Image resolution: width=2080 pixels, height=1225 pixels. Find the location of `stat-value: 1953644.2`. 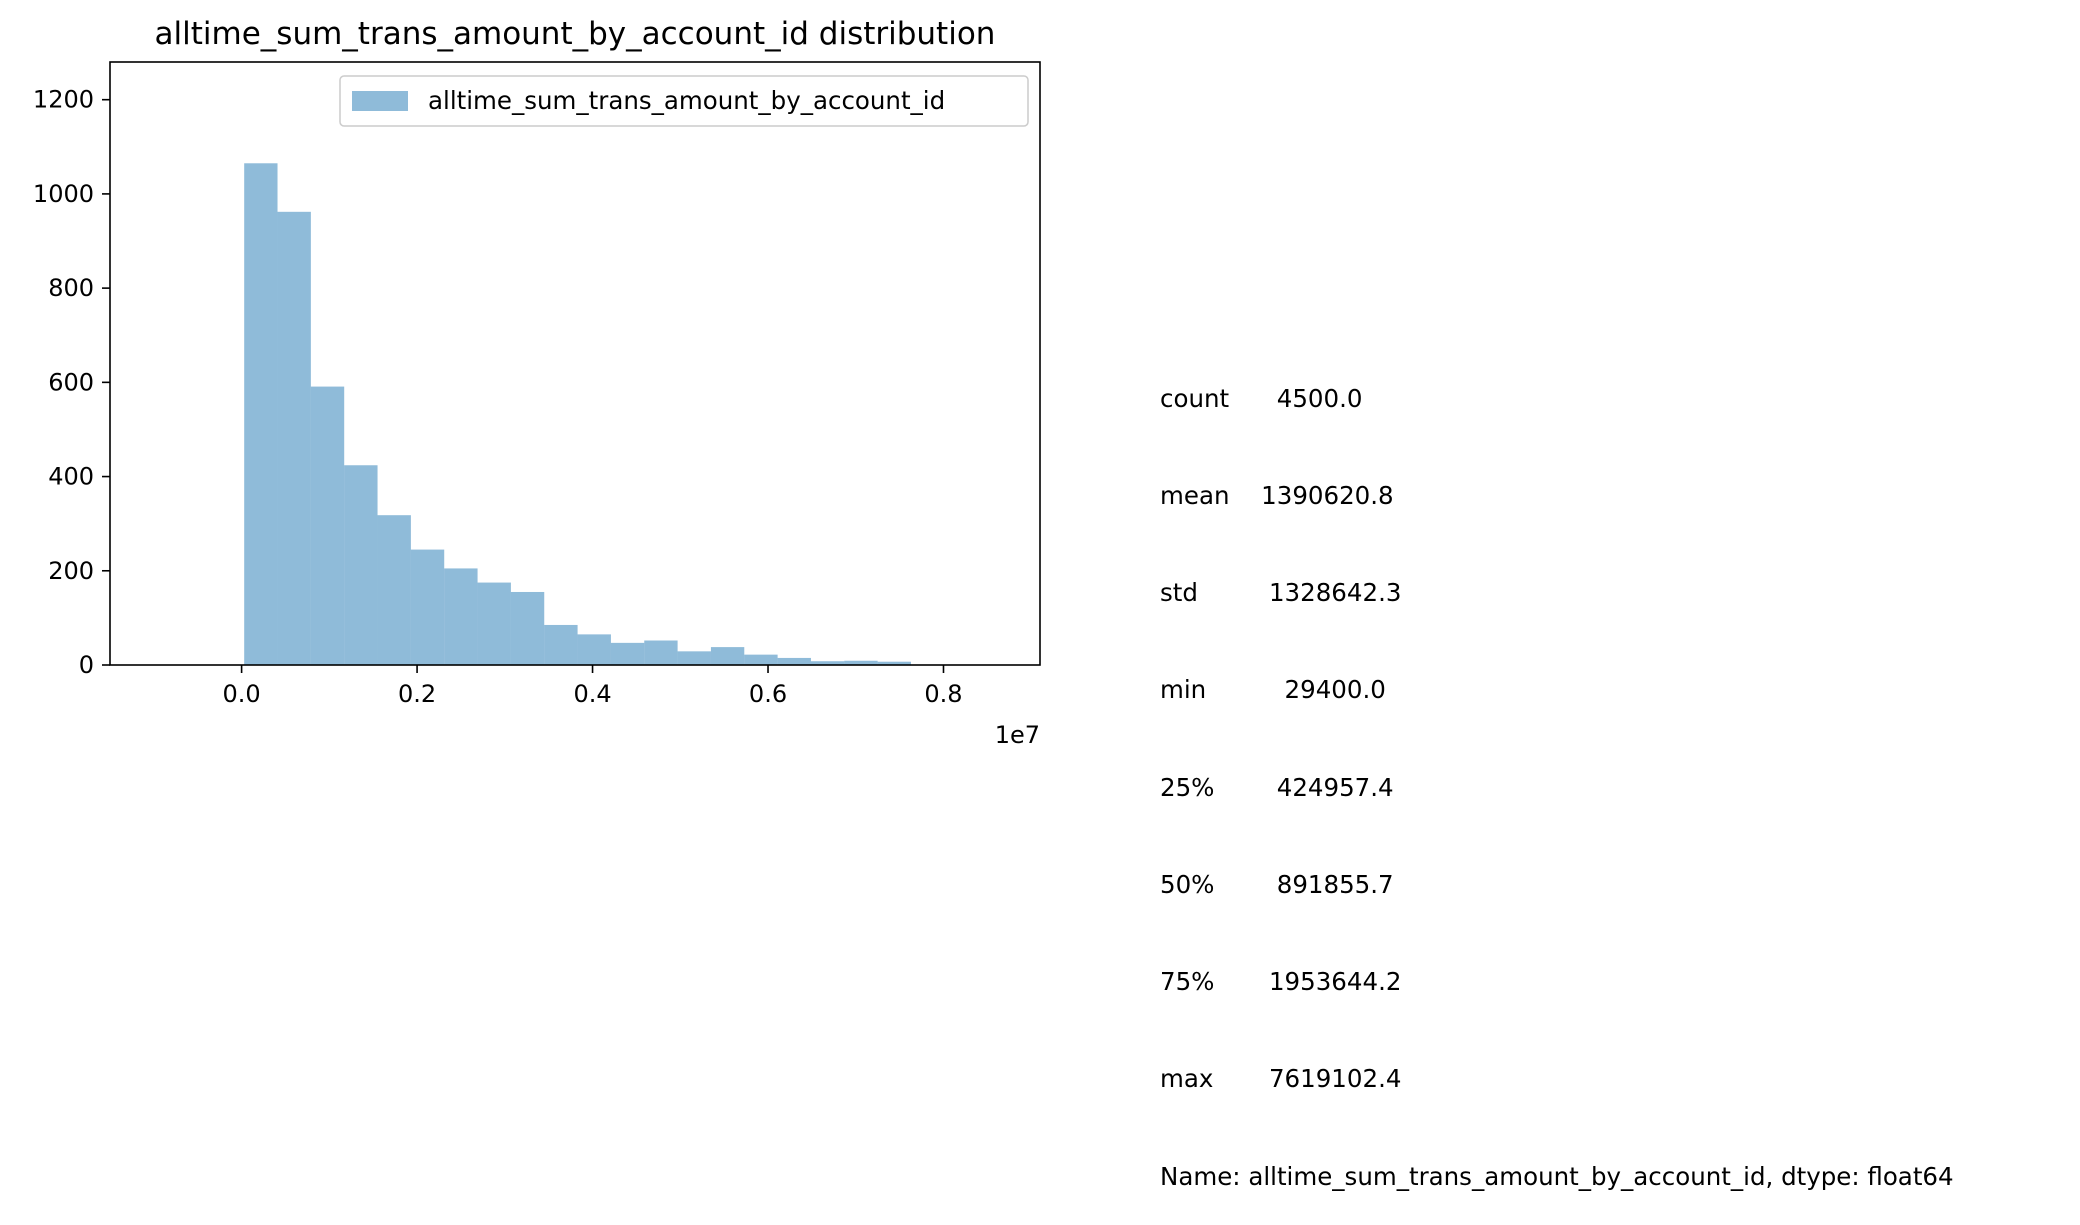

stat-value: 1953644.2 is located at coordinates (1335, 982).